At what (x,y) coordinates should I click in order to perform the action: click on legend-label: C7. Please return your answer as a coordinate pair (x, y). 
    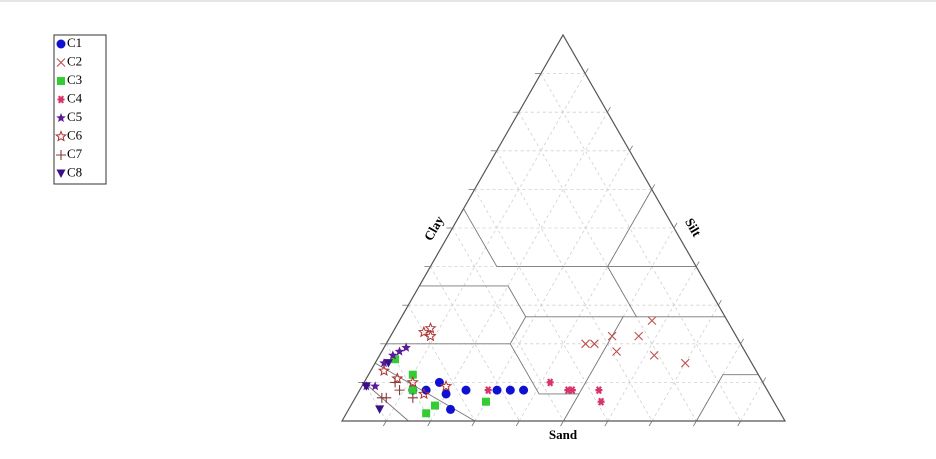
    Looking at the image, I should click on (75, 153).